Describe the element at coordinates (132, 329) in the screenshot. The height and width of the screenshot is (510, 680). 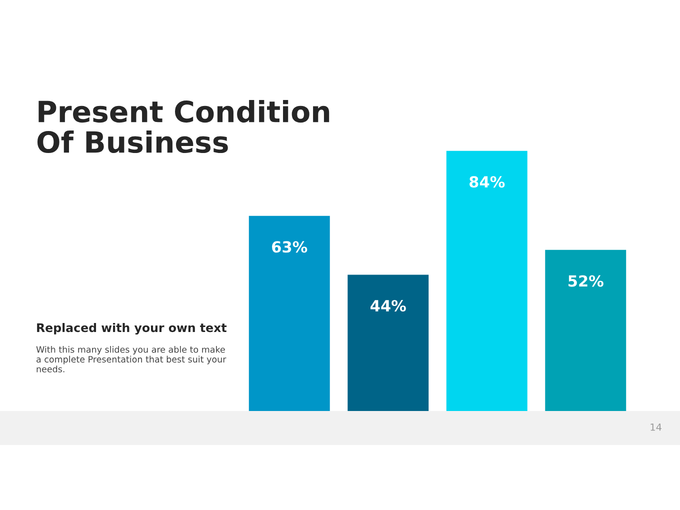
I see `text: Replaced with your own text` at that location.